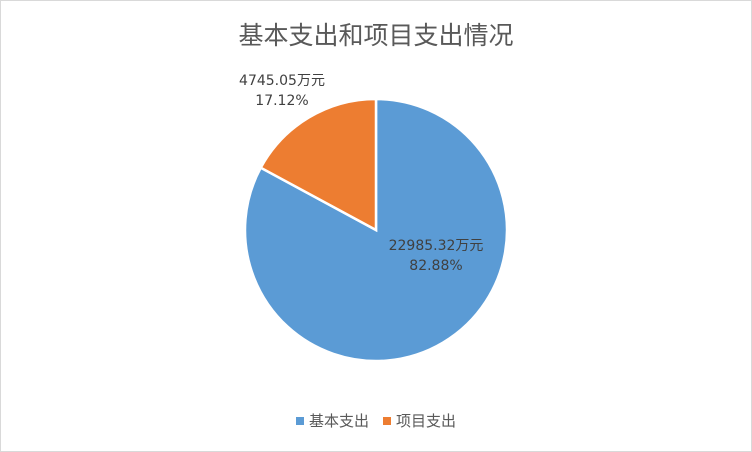  Describe the element at coordinates (376, 420) in the screenshot. I see `legend: 基本支出 项目支出` at that location.